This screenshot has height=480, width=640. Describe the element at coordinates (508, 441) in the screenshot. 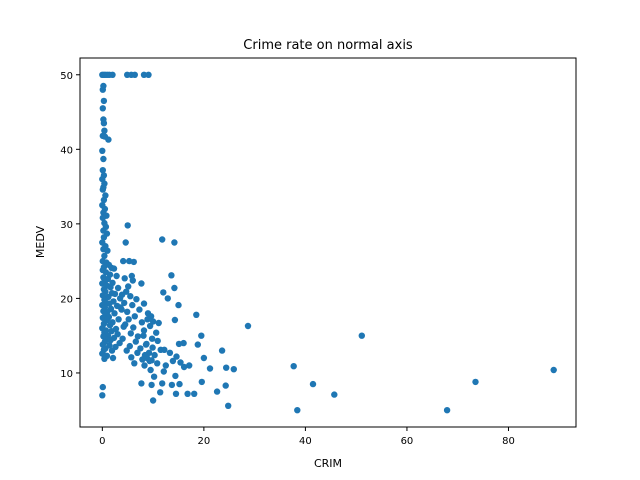

I see `x-tick-label: 80` at that location.